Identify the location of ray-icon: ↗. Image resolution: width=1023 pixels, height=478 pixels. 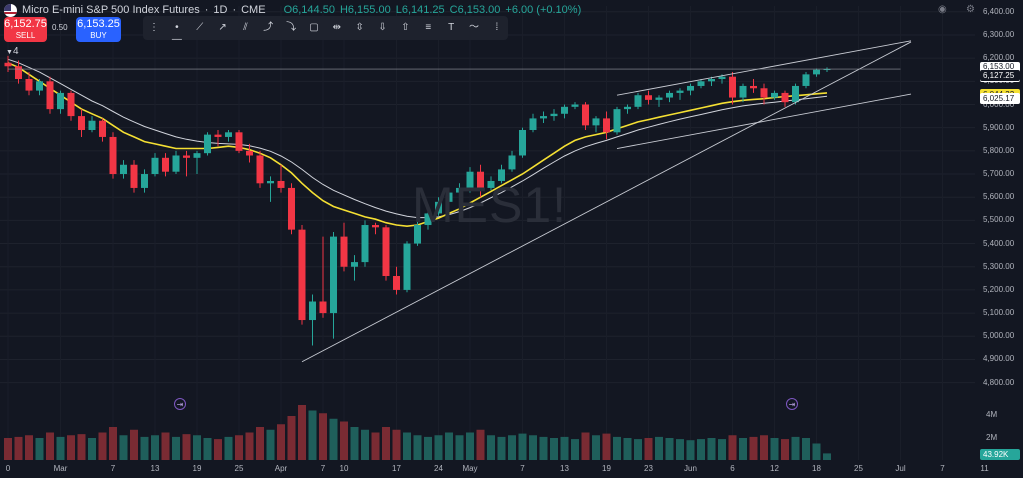
(222, 27).